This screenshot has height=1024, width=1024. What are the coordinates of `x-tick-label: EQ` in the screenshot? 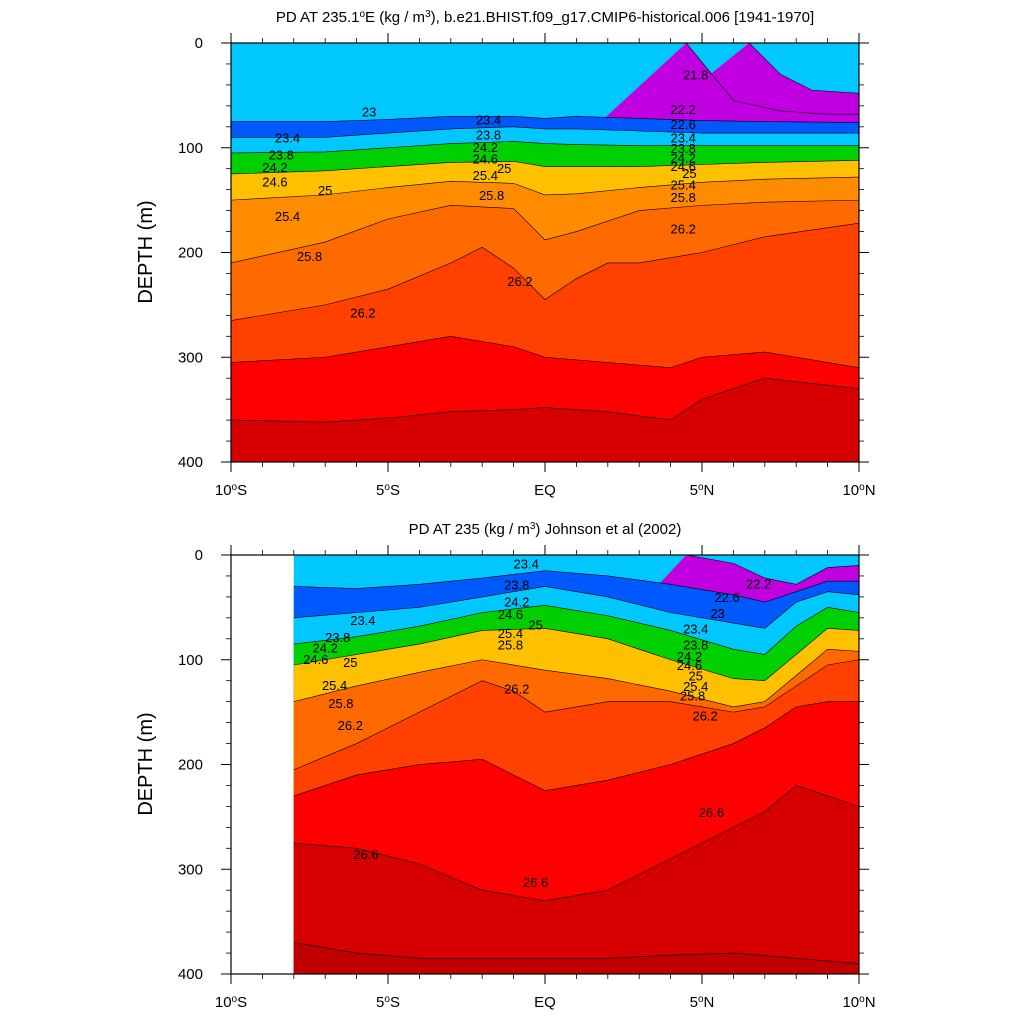 It's located at (545, 490).